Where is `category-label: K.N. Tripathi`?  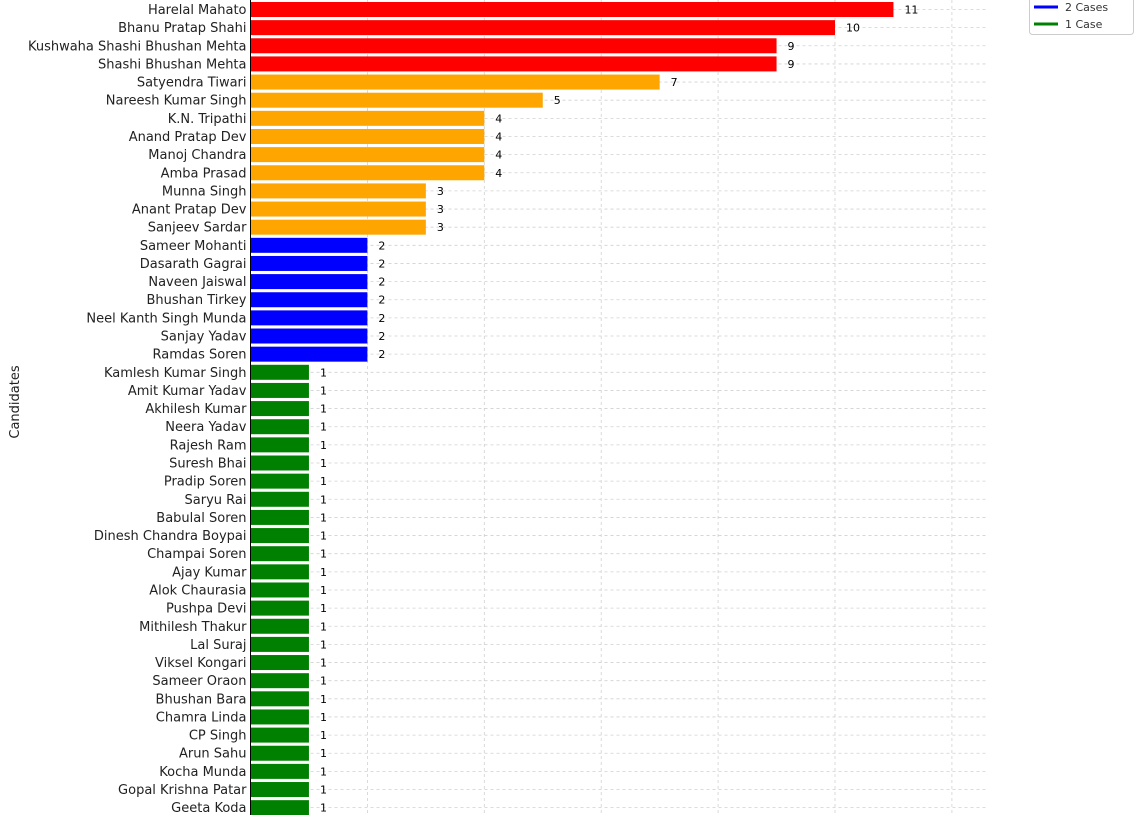 category-label: K.N. Tripathi is located at coordinates (207, 119).